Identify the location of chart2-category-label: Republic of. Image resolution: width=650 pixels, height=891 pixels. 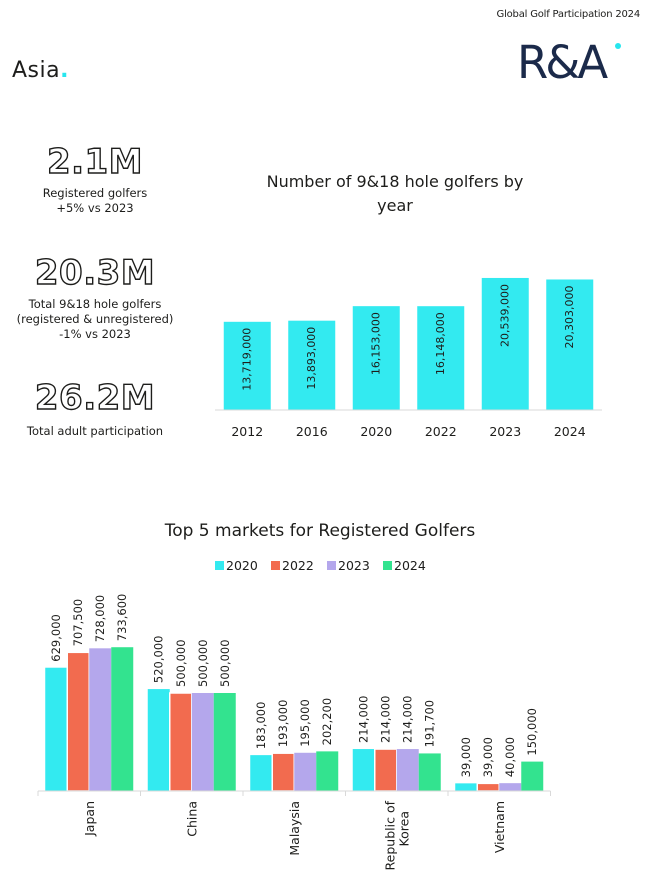
(389, 835).